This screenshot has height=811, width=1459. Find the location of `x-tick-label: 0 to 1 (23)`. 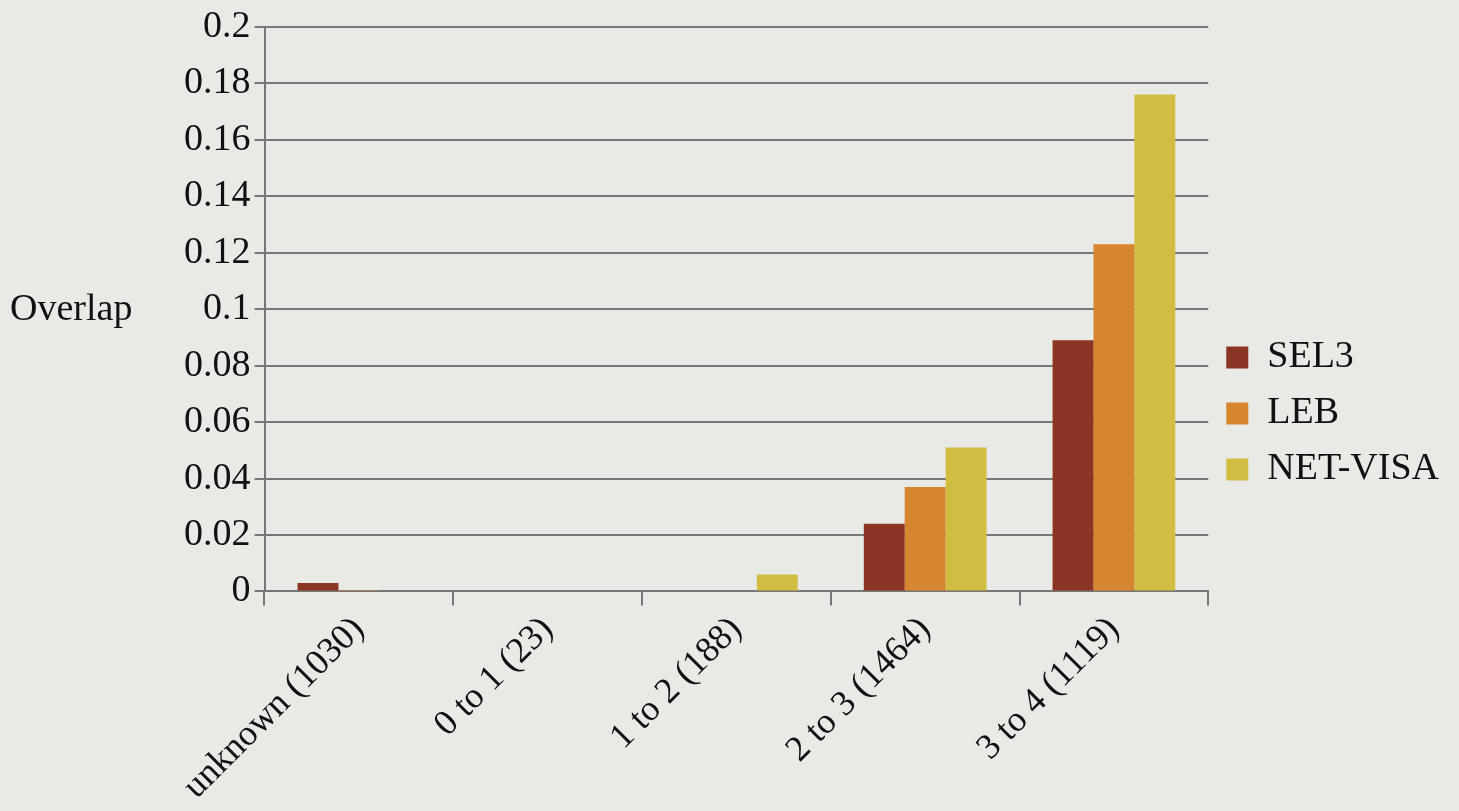

x-tick-label: 0 to 1 (23) is located at coordinates (492, 675).